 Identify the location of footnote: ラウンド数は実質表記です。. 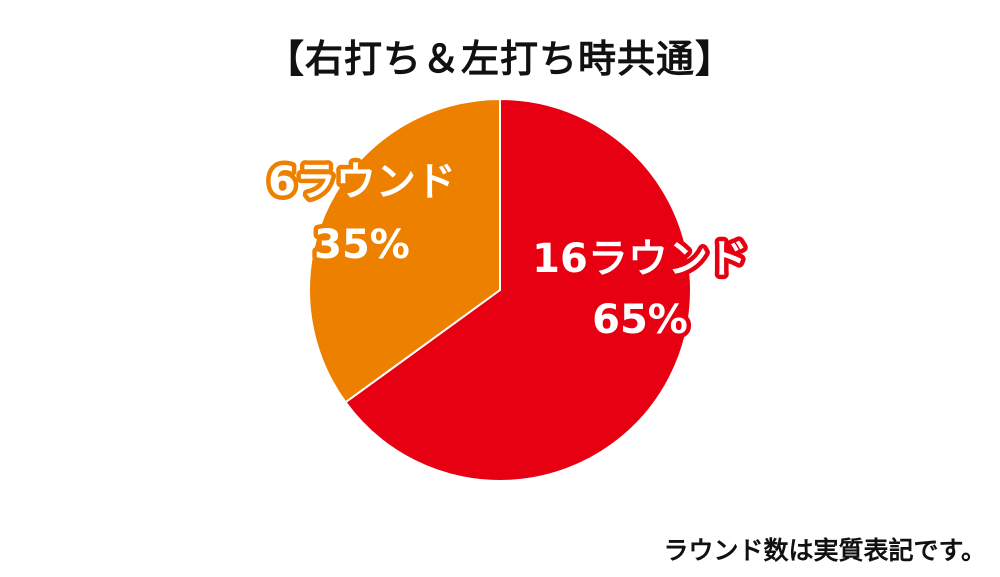
(824, 550).